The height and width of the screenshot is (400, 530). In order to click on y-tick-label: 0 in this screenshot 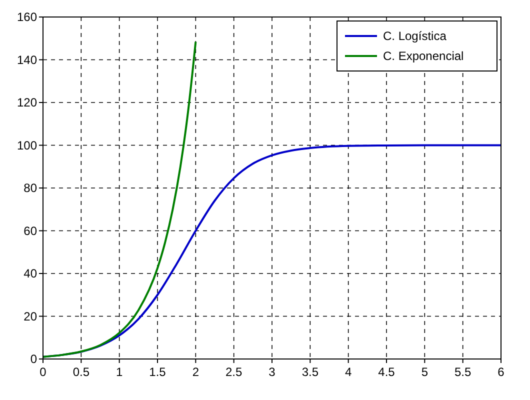, I will do `click(34, 359)`.